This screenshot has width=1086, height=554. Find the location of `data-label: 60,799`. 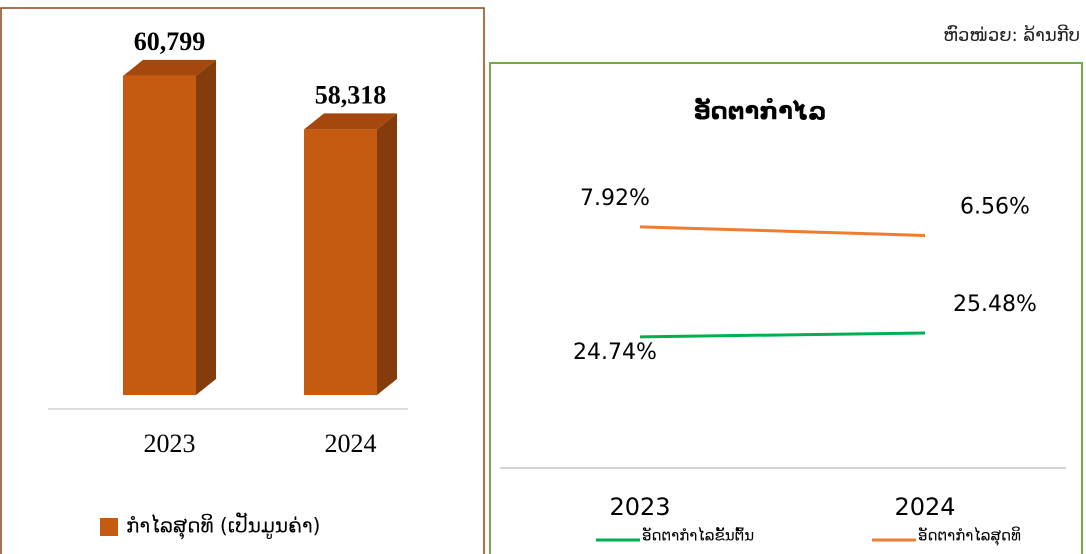

data-label: 60,799 is located at coordinates (170, 41).